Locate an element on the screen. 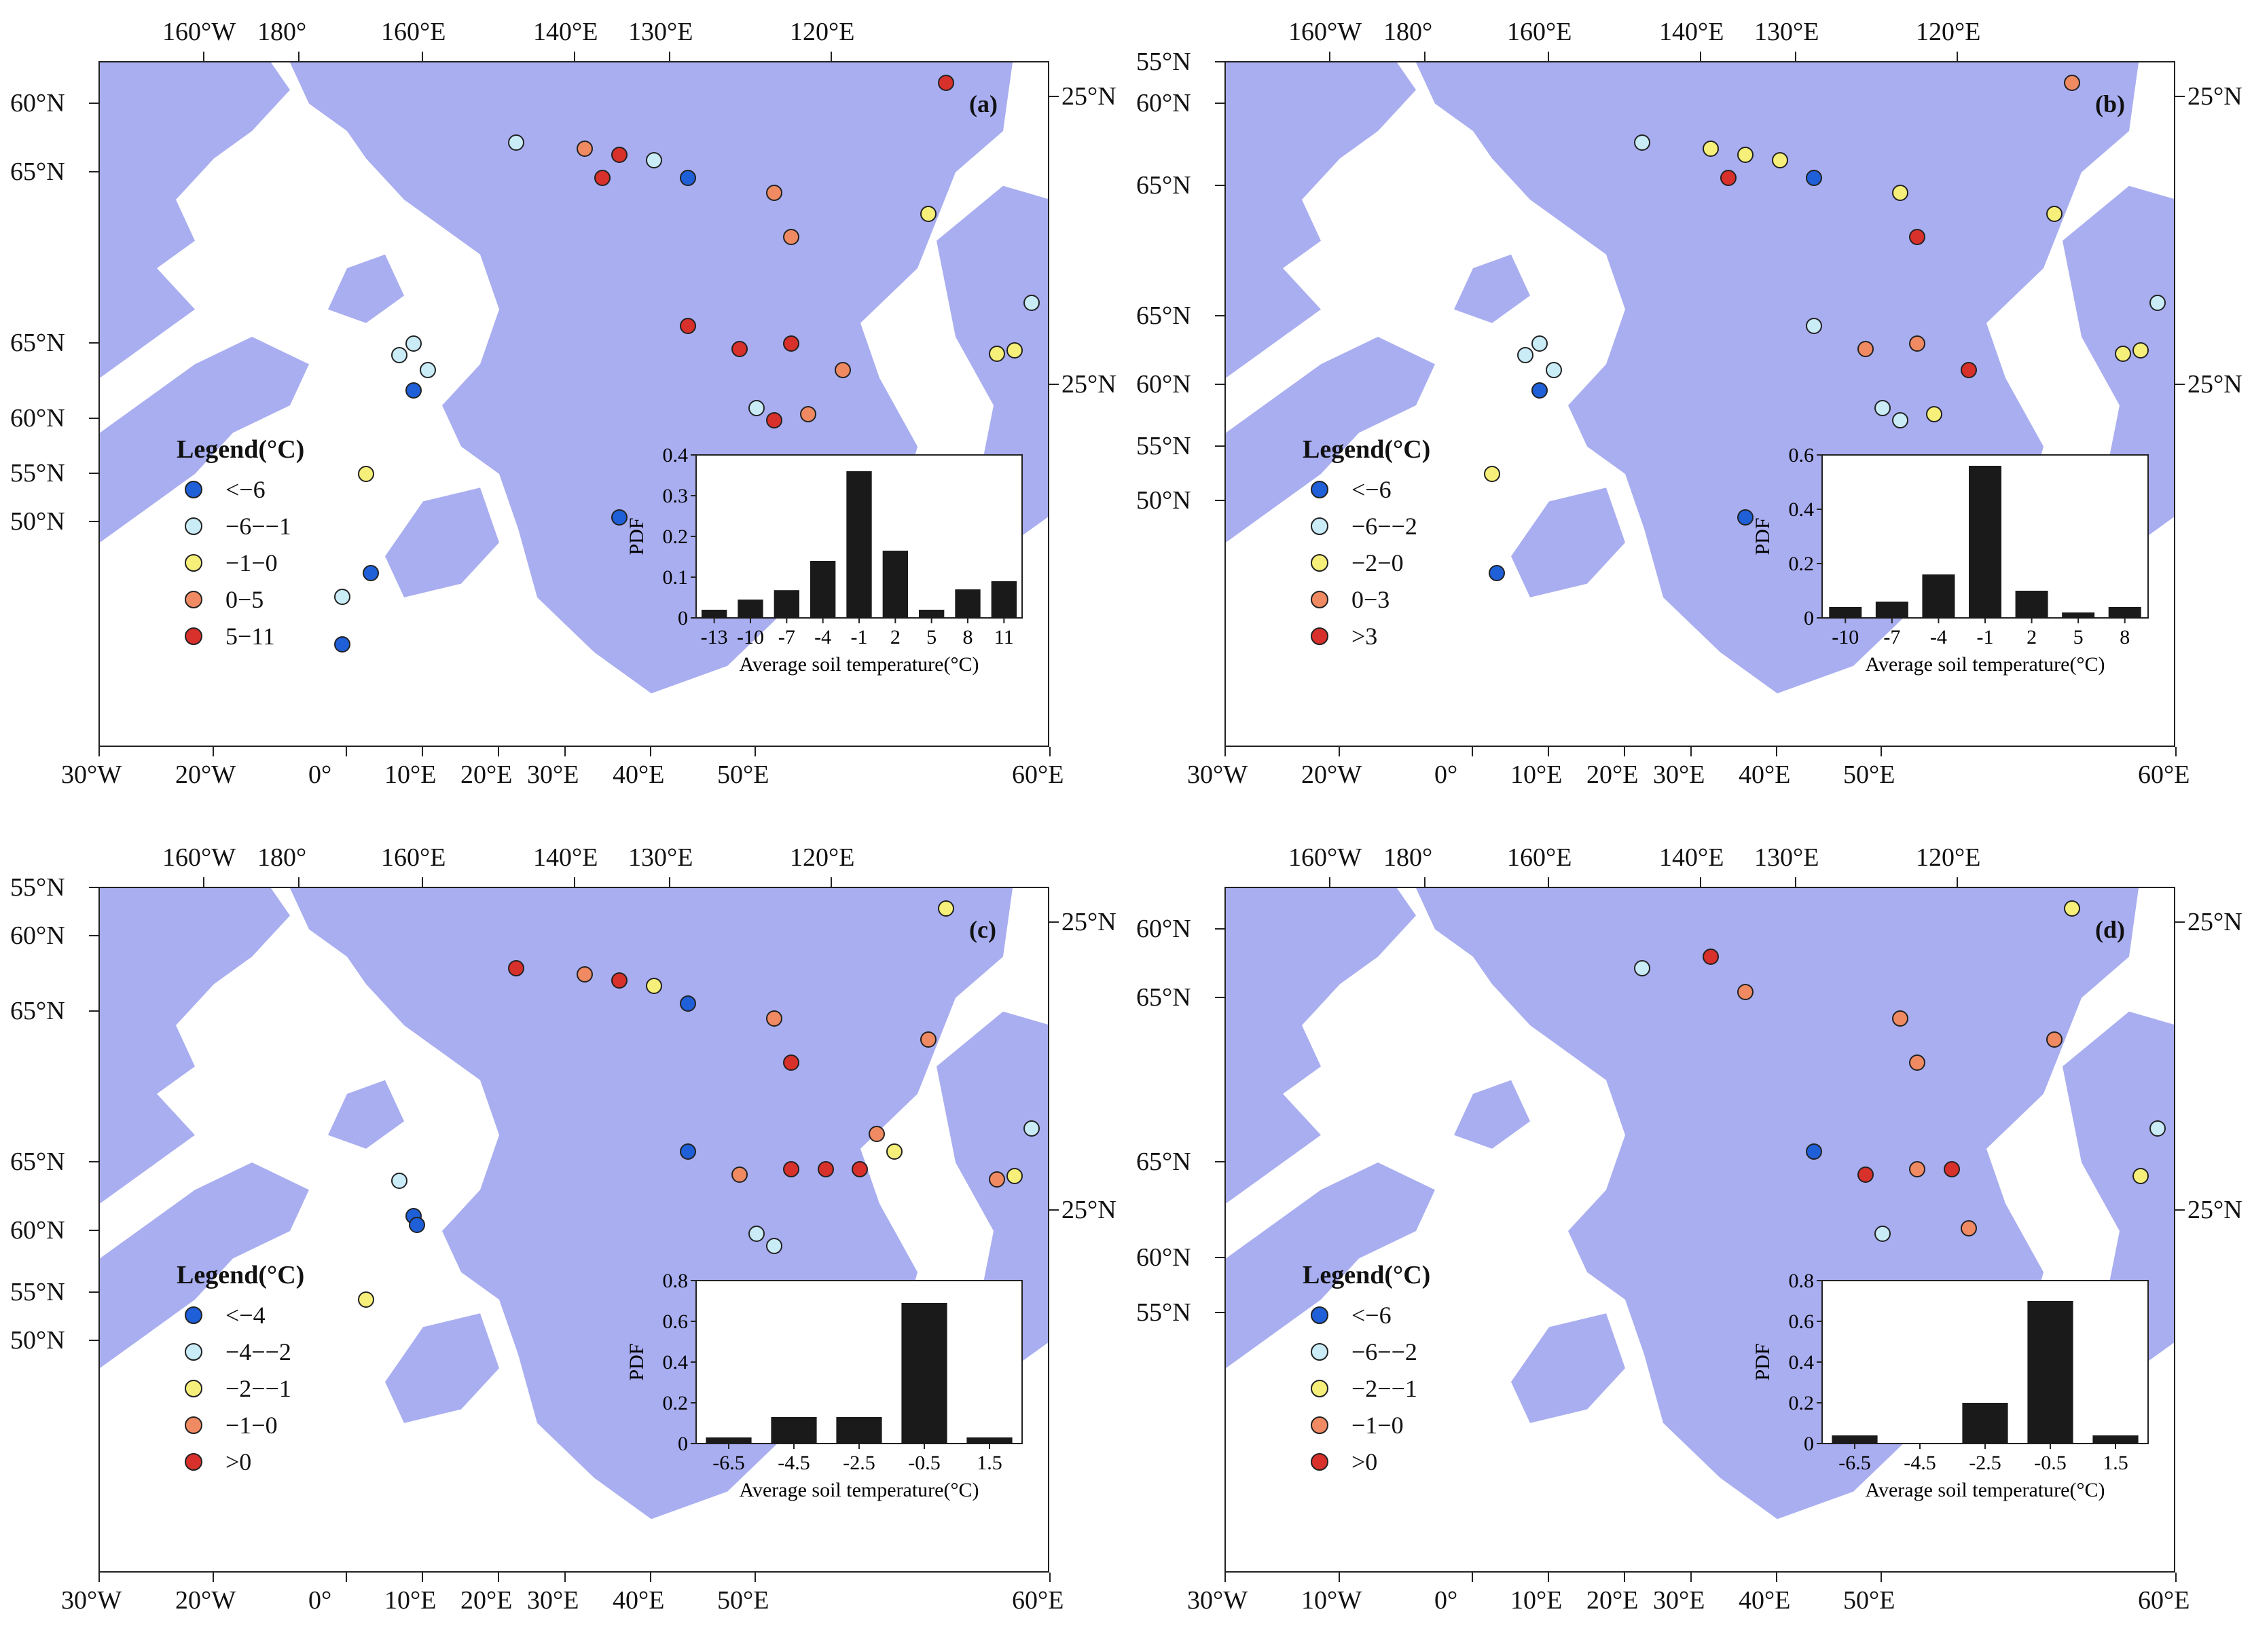  legend-title: Legend(°C) is located at coordinates (1367, 1275).